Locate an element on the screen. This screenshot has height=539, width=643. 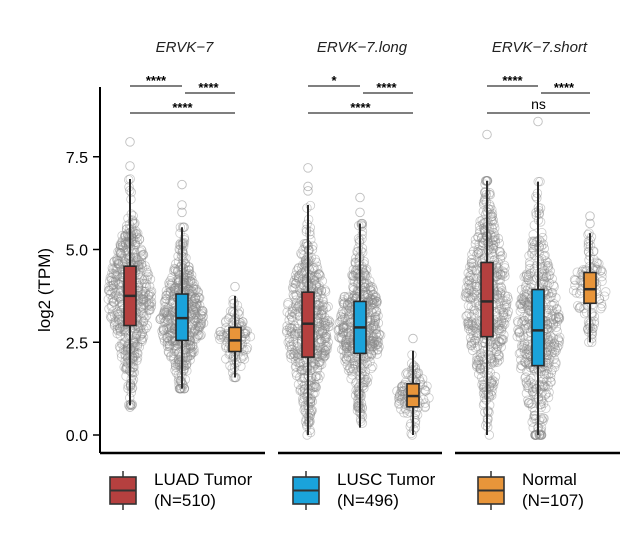
significance-label: **** is located at coordinates (512, 80).